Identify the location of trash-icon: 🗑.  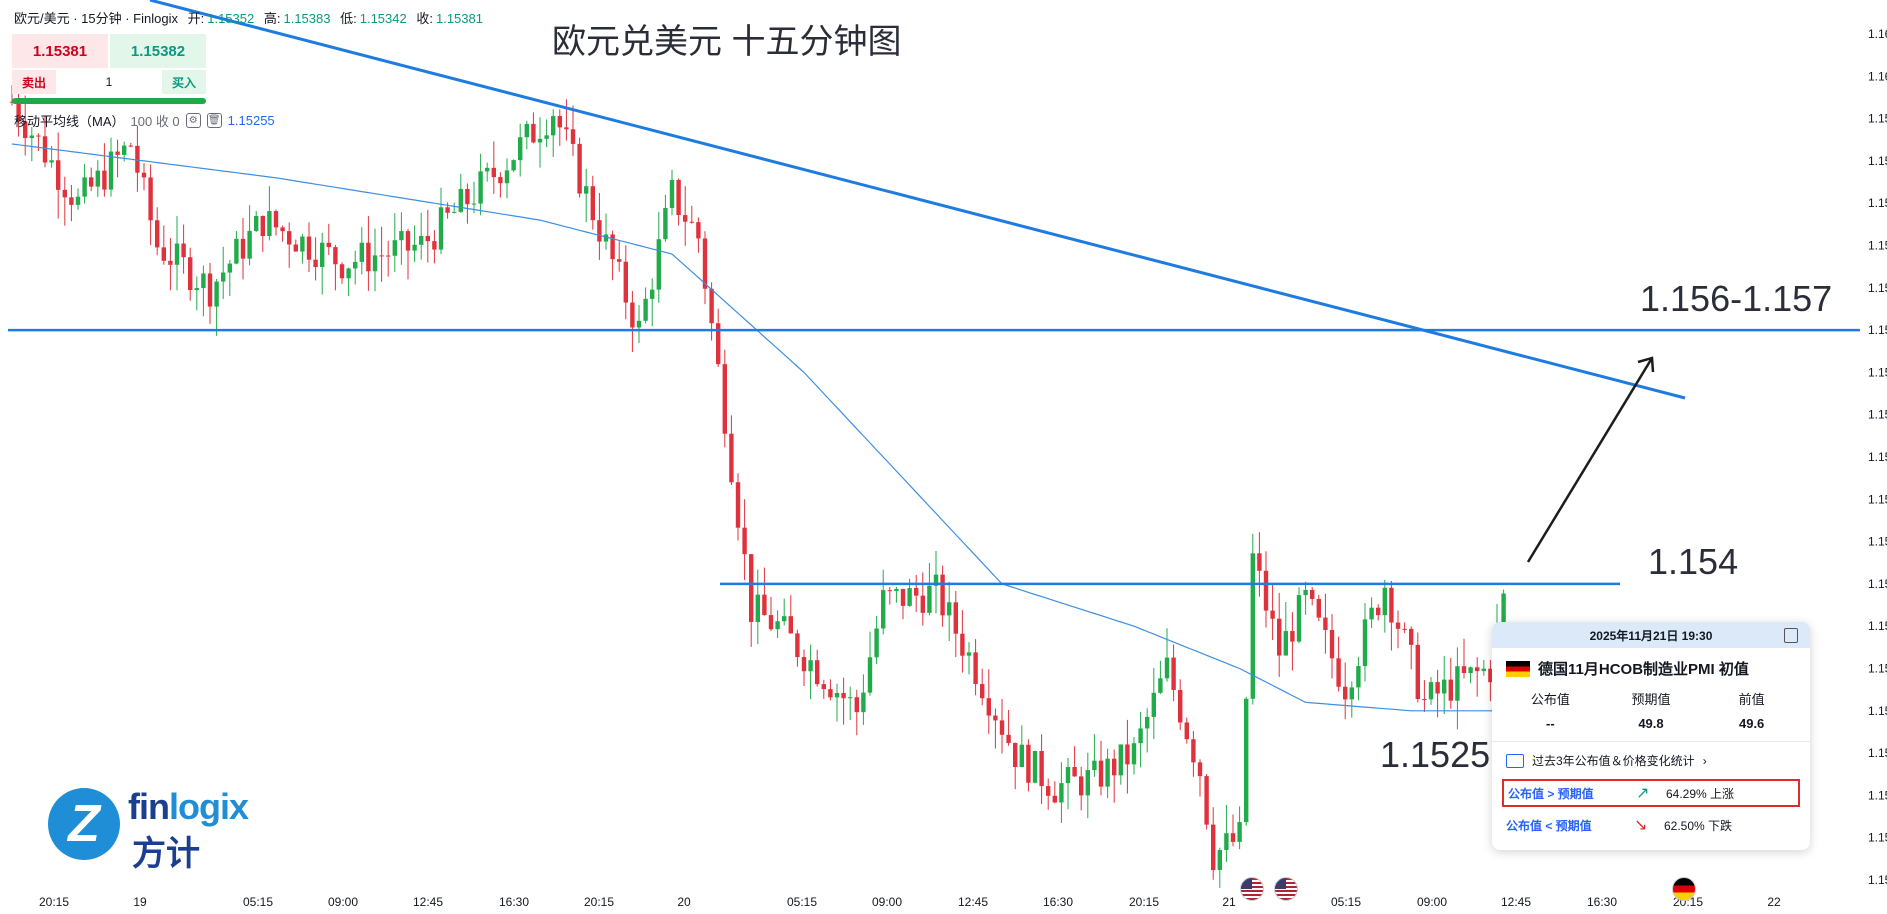
(214, 120).